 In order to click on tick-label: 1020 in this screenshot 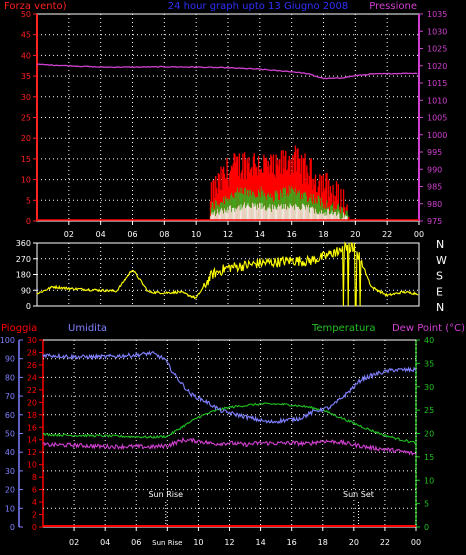, I will do `click(437, 66)`.